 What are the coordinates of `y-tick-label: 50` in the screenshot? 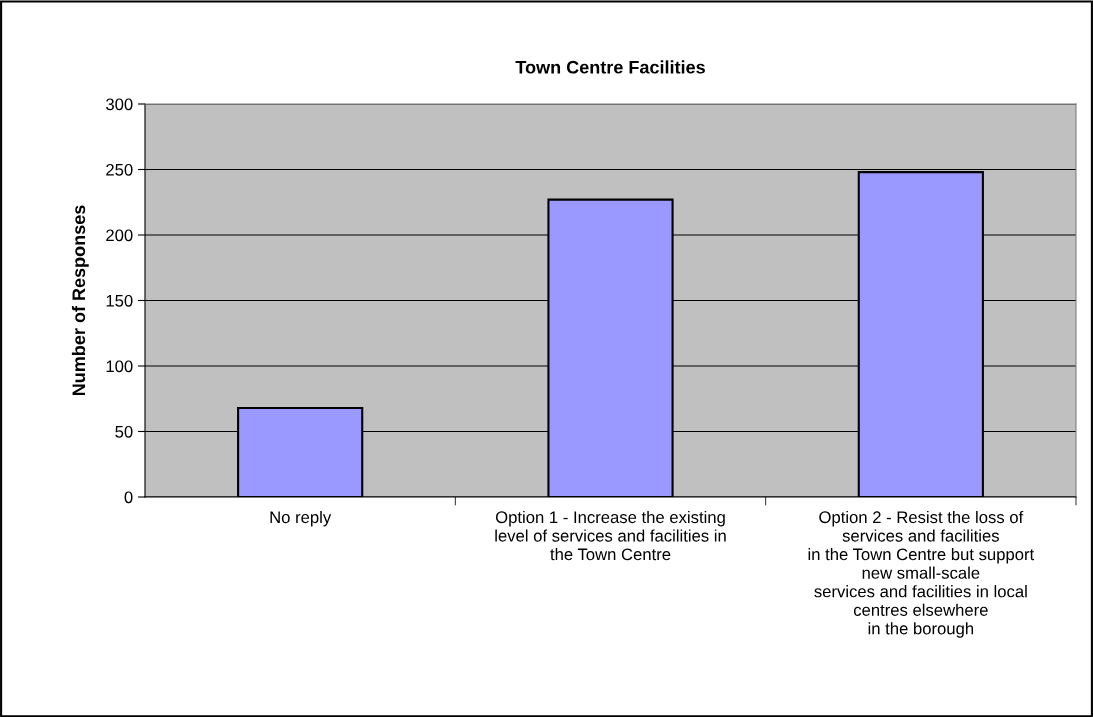 It's located at (124, 431).